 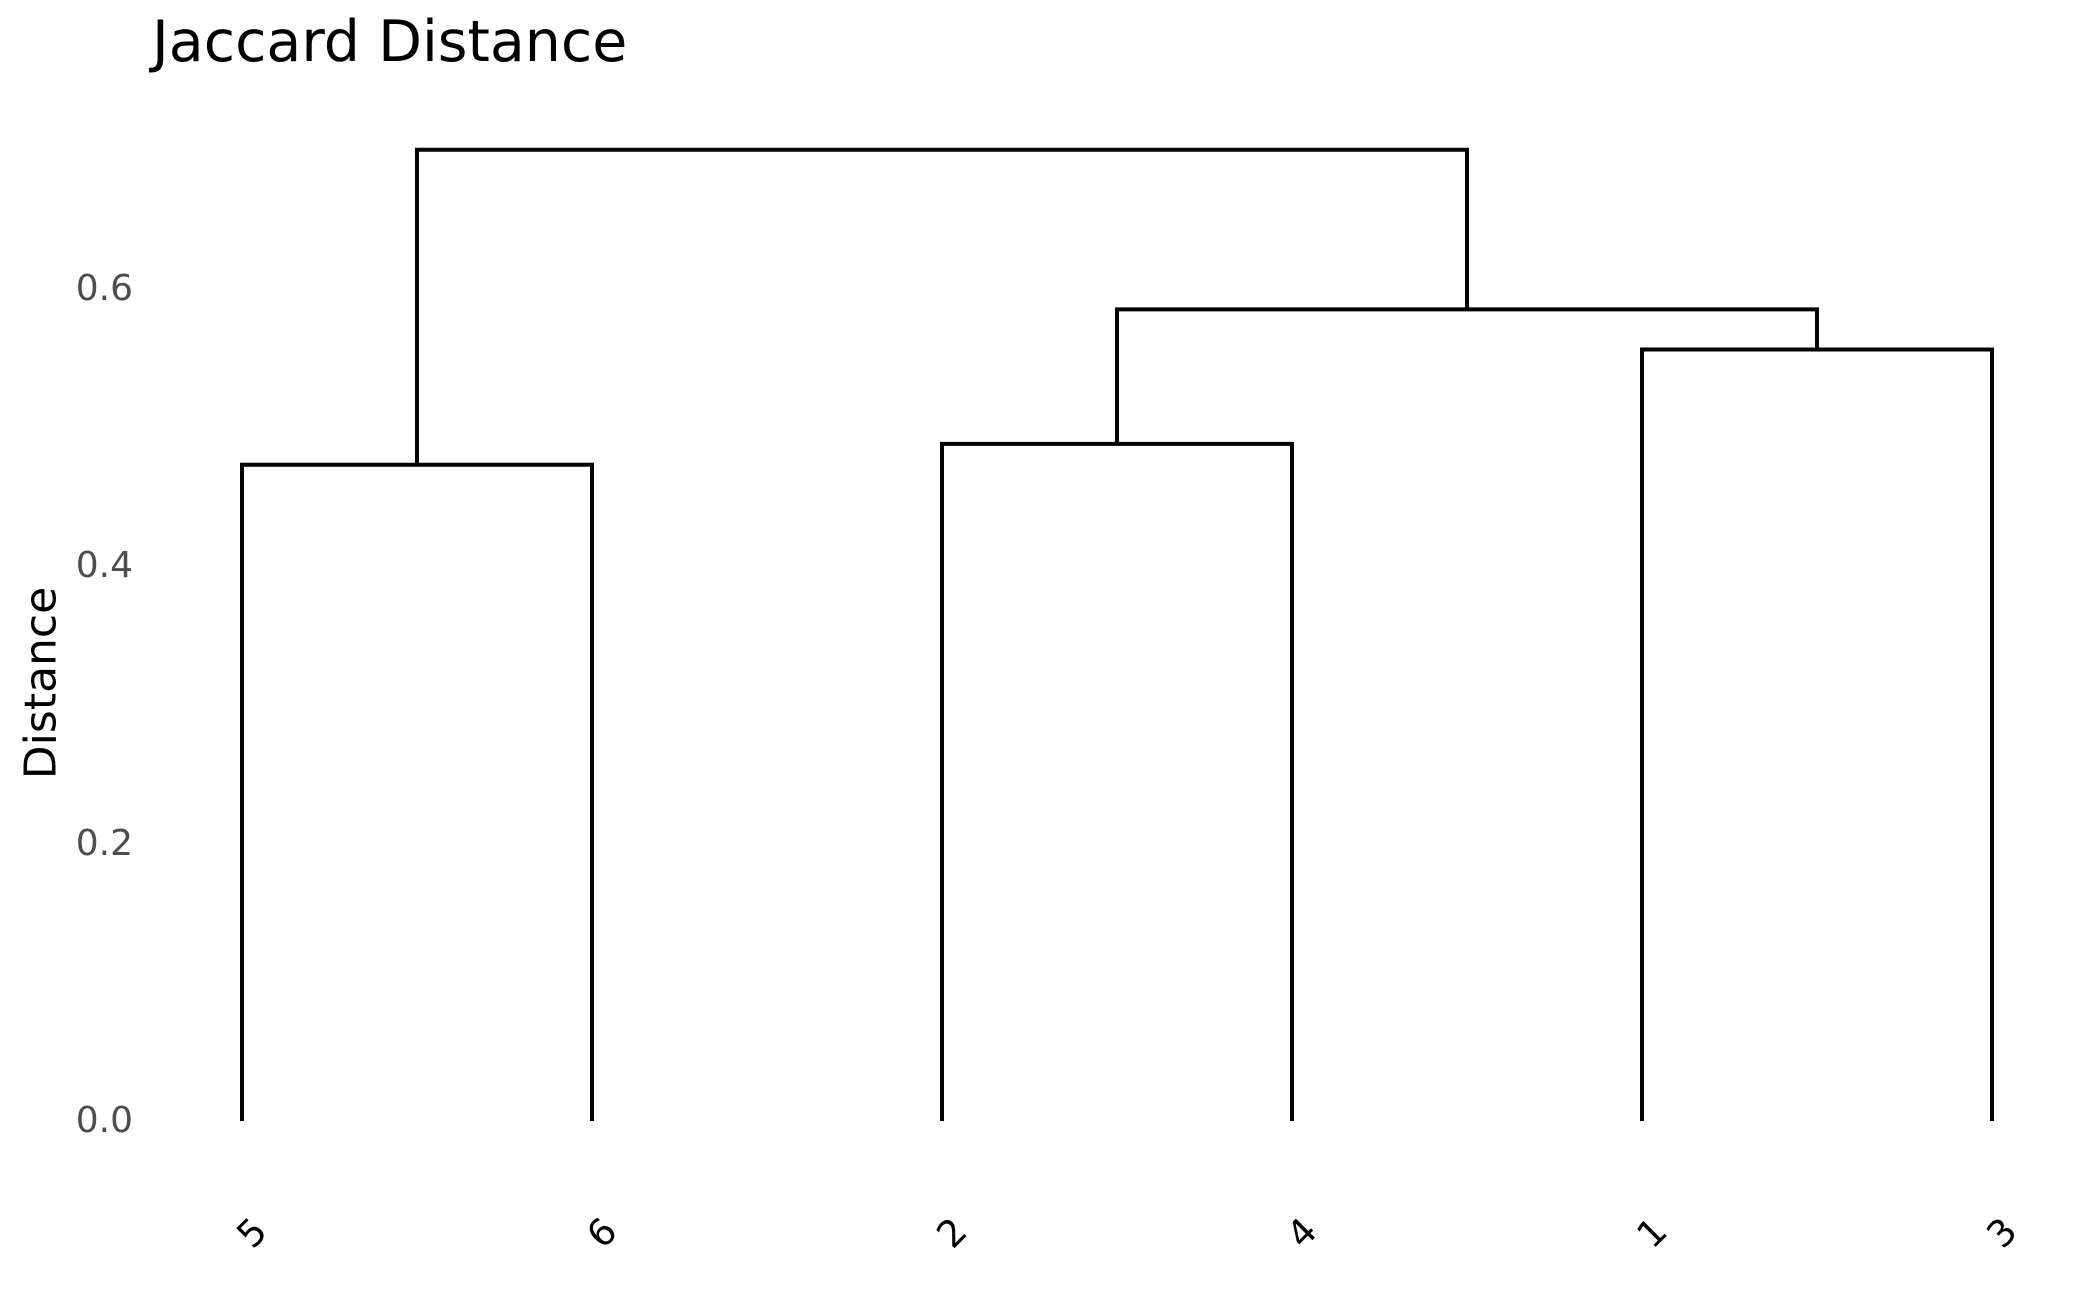 I want to click on chart-title: Jaccard Distance, so click(x=390, y=42).